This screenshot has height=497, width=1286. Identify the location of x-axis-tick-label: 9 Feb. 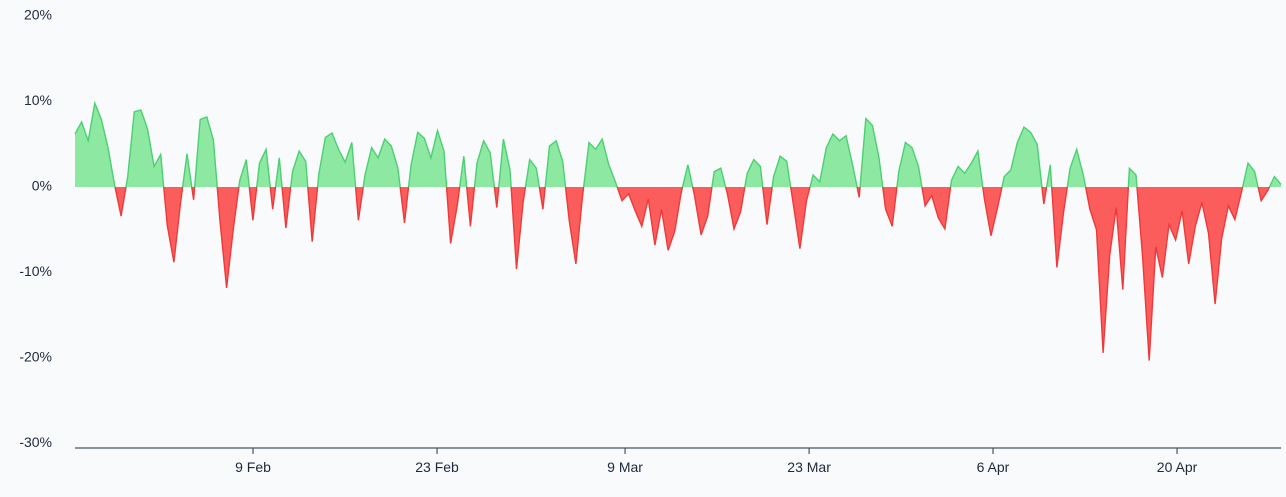
(253, 467).